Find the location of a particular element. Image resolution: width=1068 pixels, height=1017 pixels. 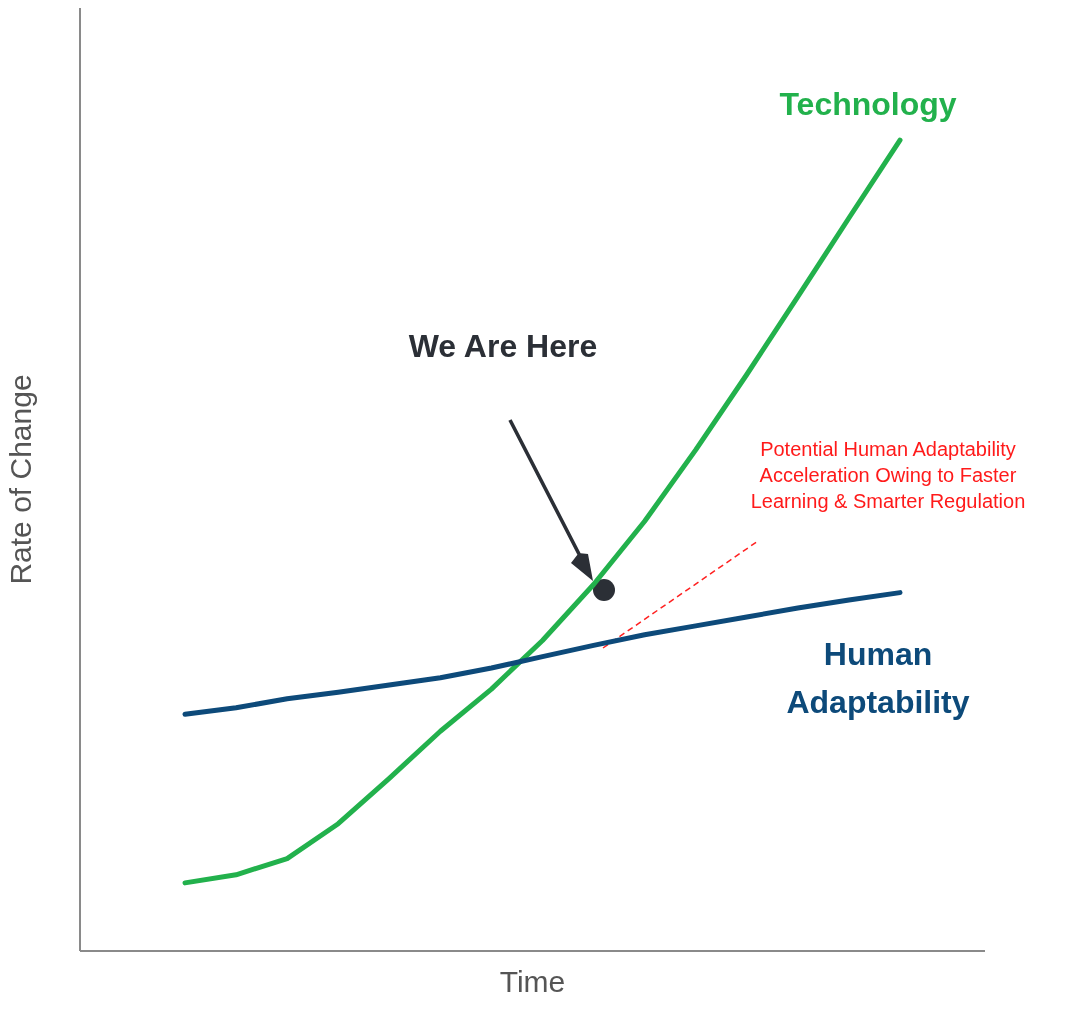

annotation: We Are Here is located at coordinates (503, 346).